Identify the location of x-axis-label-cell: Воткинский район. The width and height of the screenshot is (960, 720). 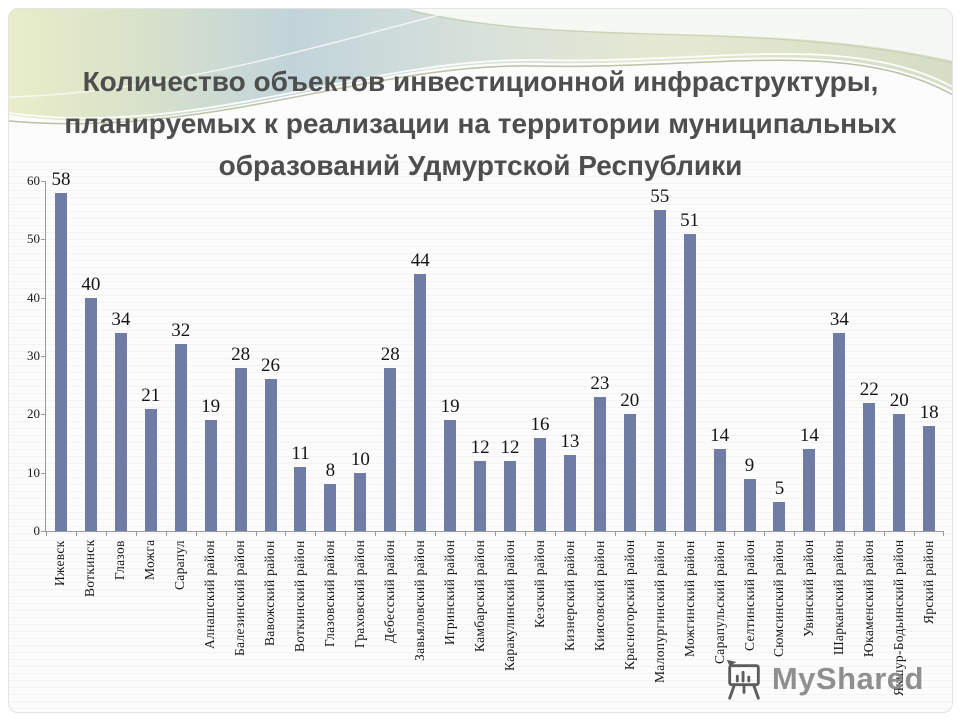
(300, 626).